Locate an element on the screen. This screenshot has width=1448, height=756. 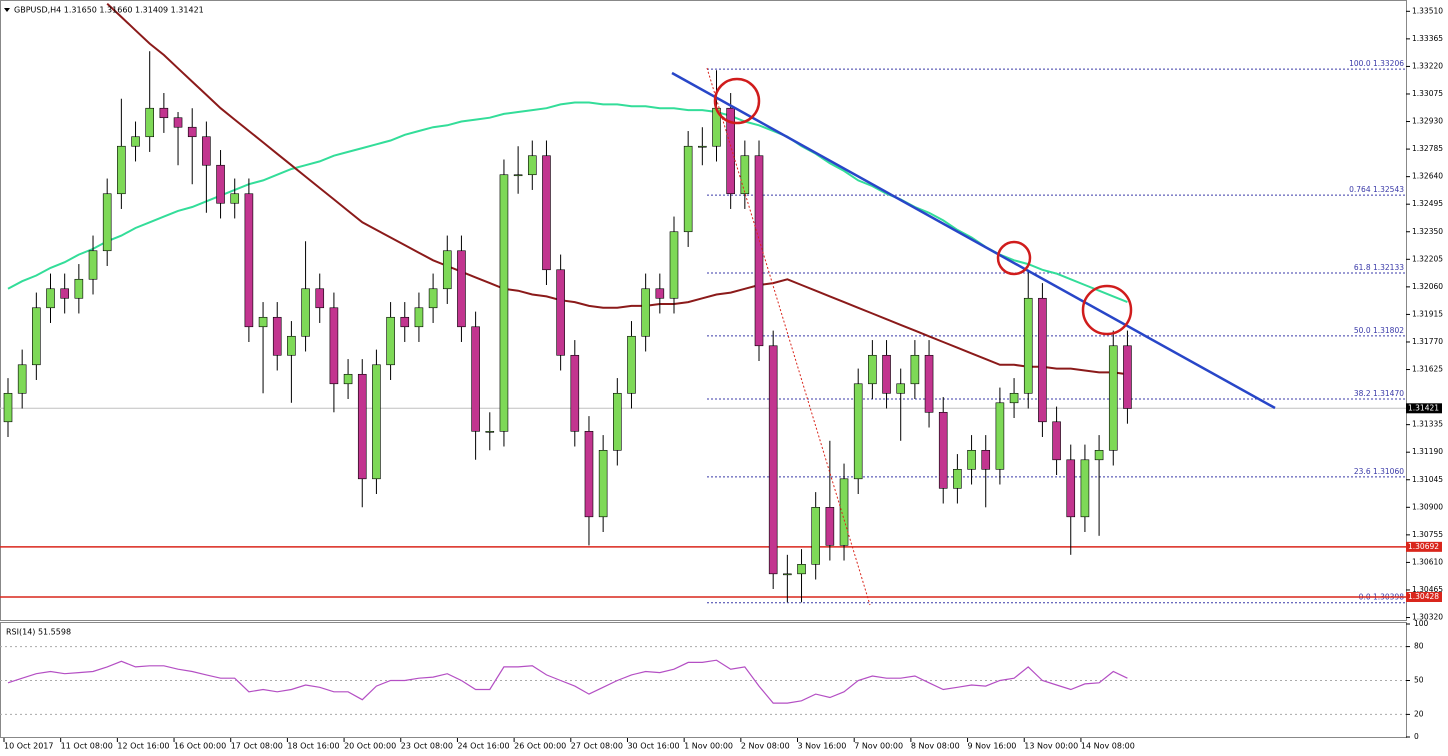
x-tick-label: 2 Nov 08:00 is located at coordinates (765, 746).